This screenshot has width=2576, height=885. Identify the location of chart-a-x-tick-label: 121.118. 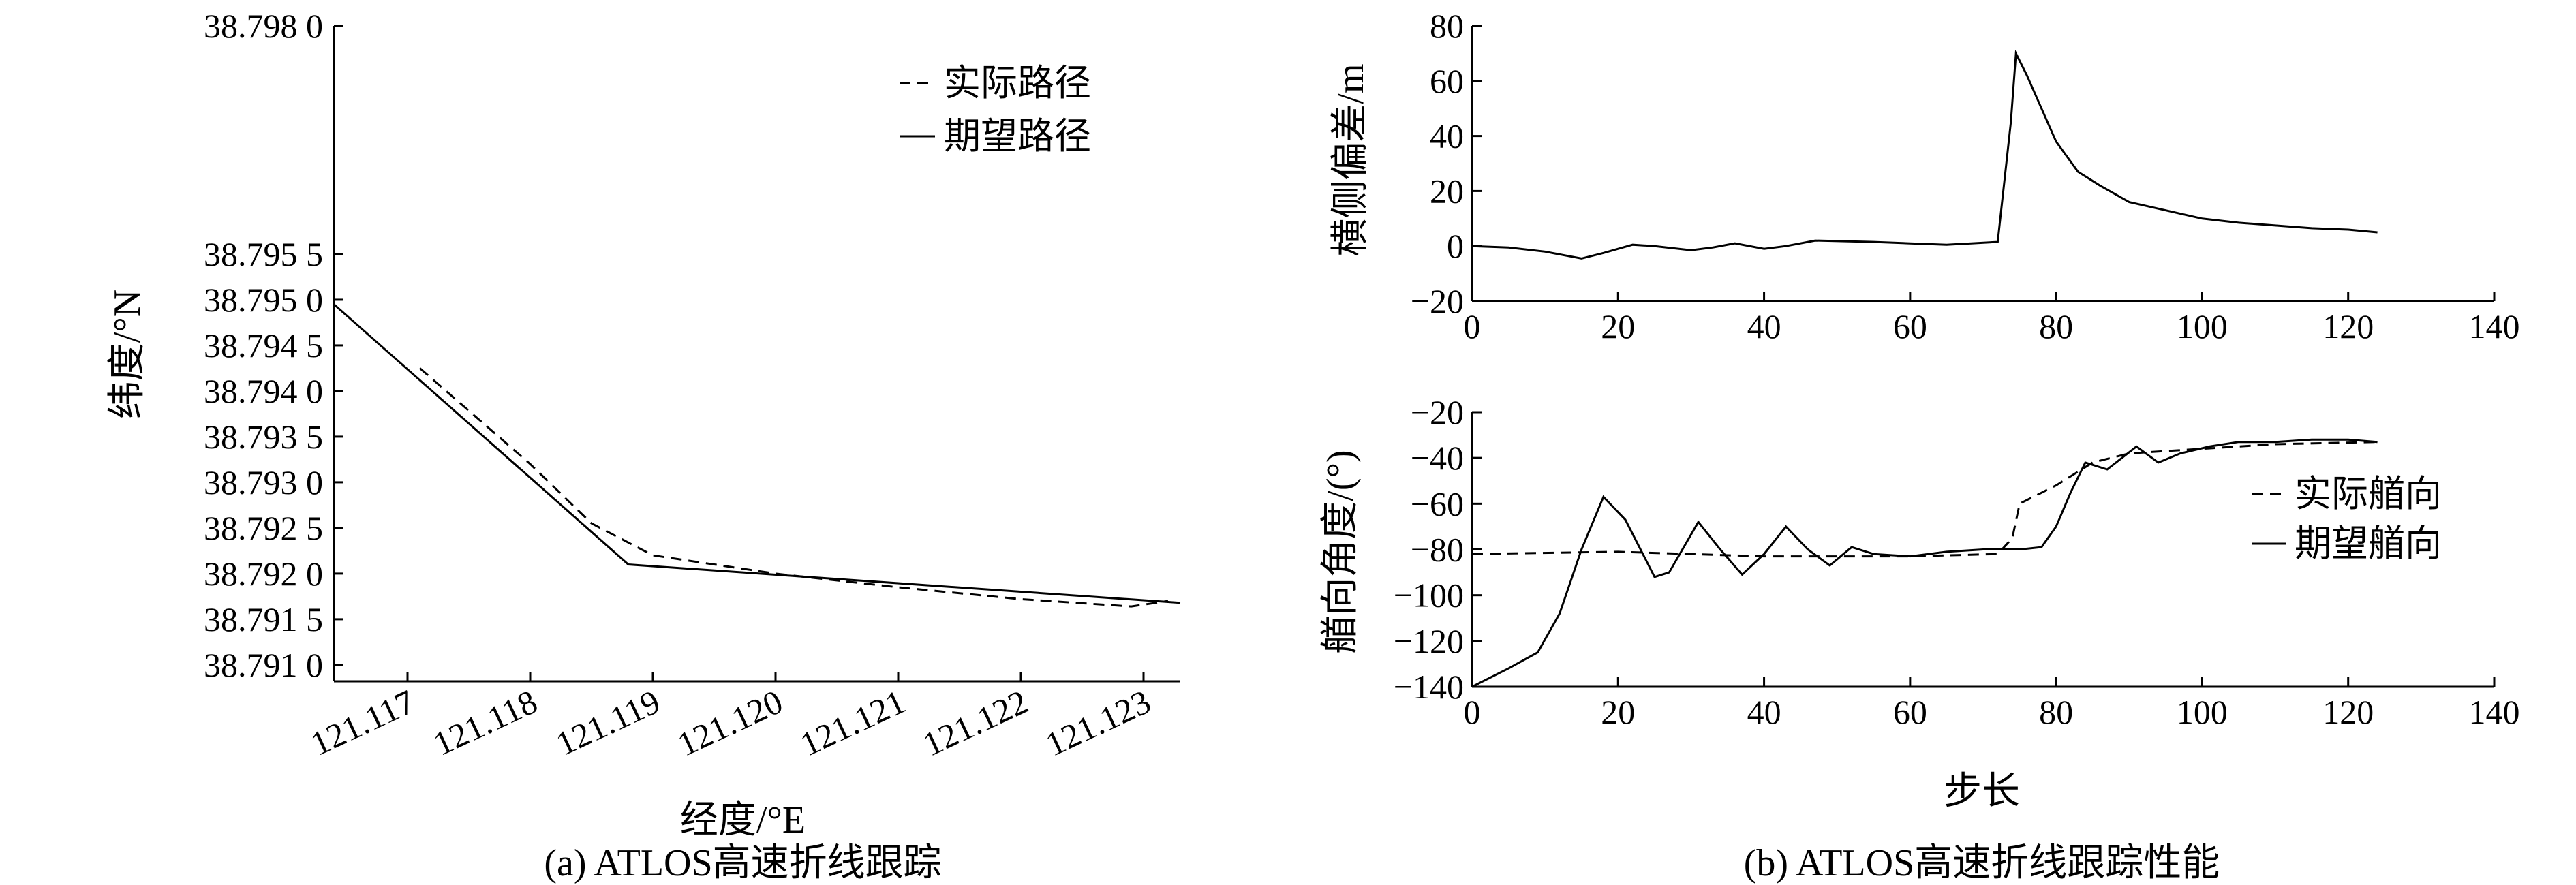
(484, 723).